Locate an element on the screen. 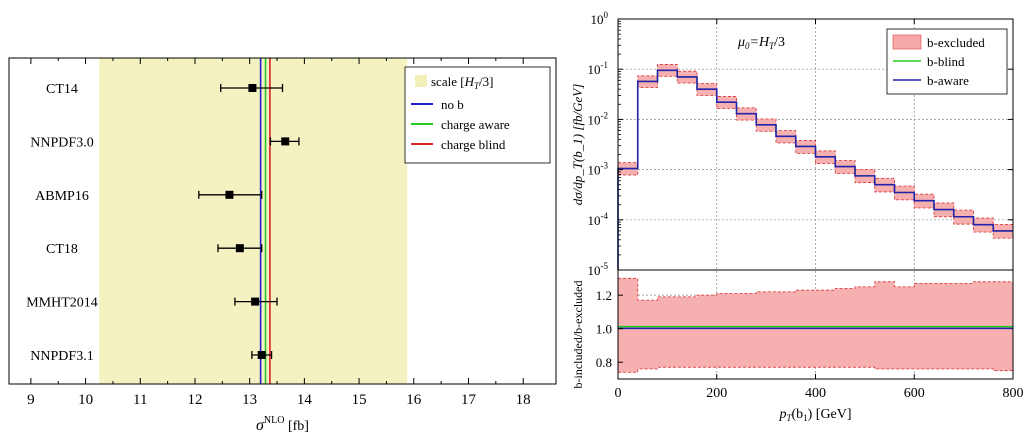  x-tick-label: 16 is located at coordinates (414, 400).